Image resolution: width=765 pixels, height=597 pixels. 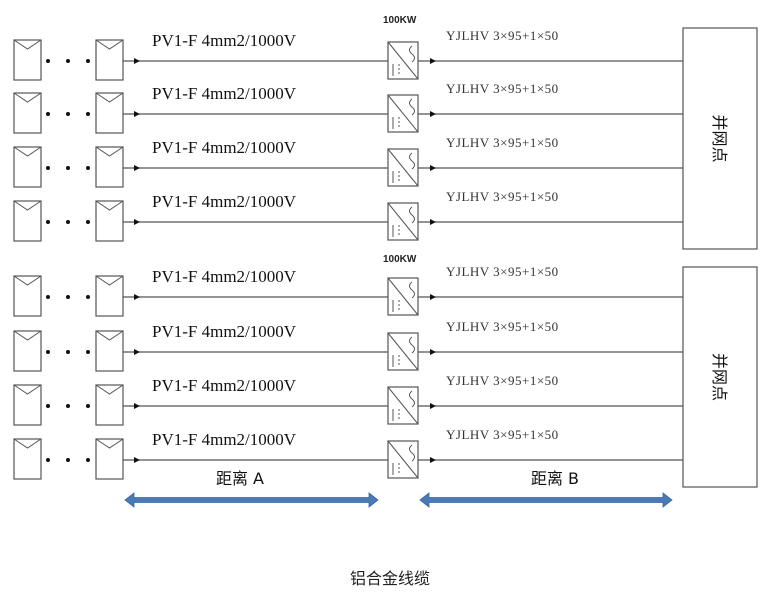 What do you see at coordinates (390, 578) in the screenshot?
I see `caption: 铝合金线缆` at bounding box center [390, 578].